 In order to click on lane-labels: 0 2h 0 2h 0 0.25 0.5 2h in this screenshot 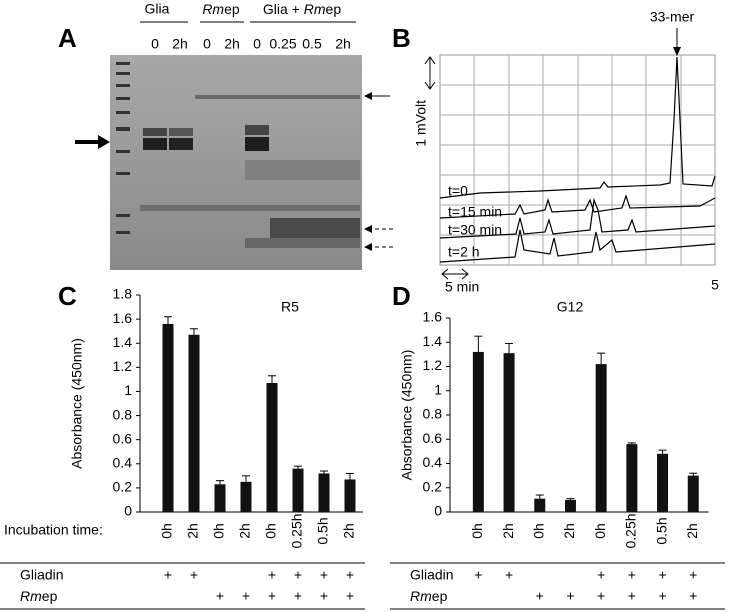, I will do `click(251, 44)`.